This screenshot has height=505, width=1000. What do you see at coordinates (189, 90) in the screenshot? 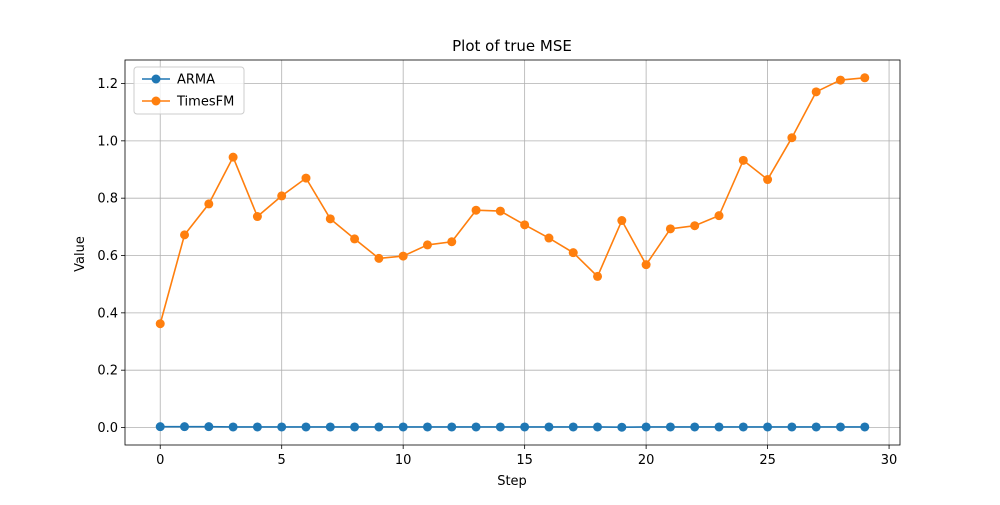
I see `legend: ARMA TimesFM` at bounding box center [189, 90].